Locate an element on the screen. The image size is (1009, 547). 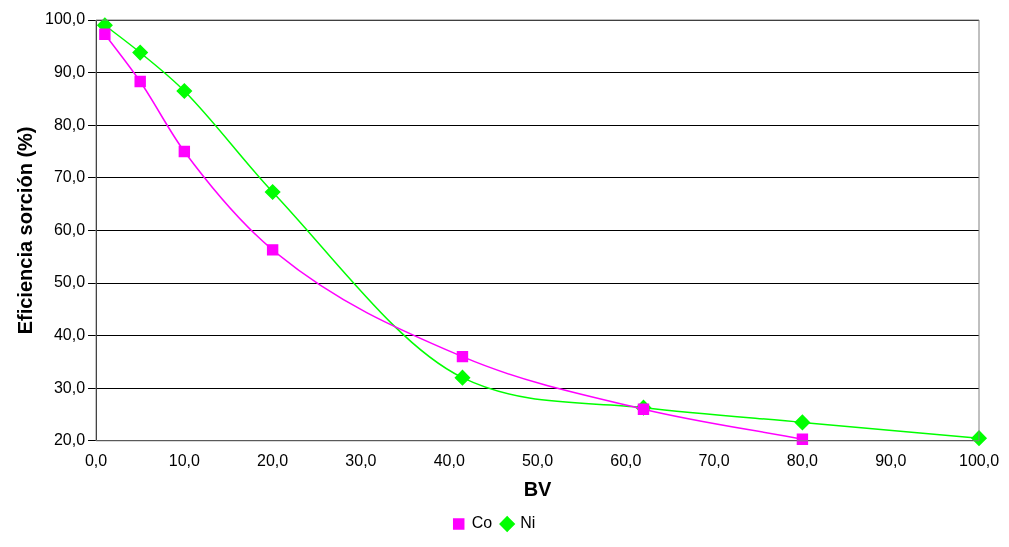
legend-label: Co is located at coordinates (482, 523).